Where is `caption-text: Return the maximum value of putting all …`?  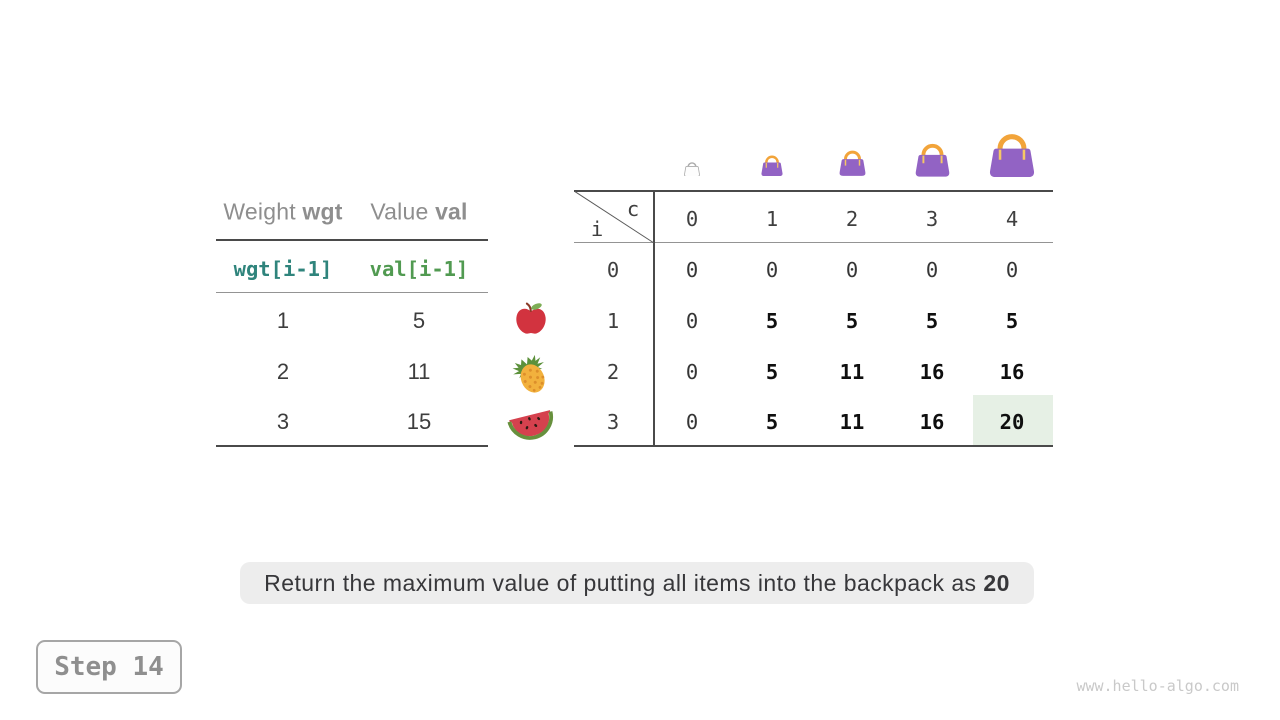 caption-text: Return the maximum value of putting all … is located at coordinates (620, 582).